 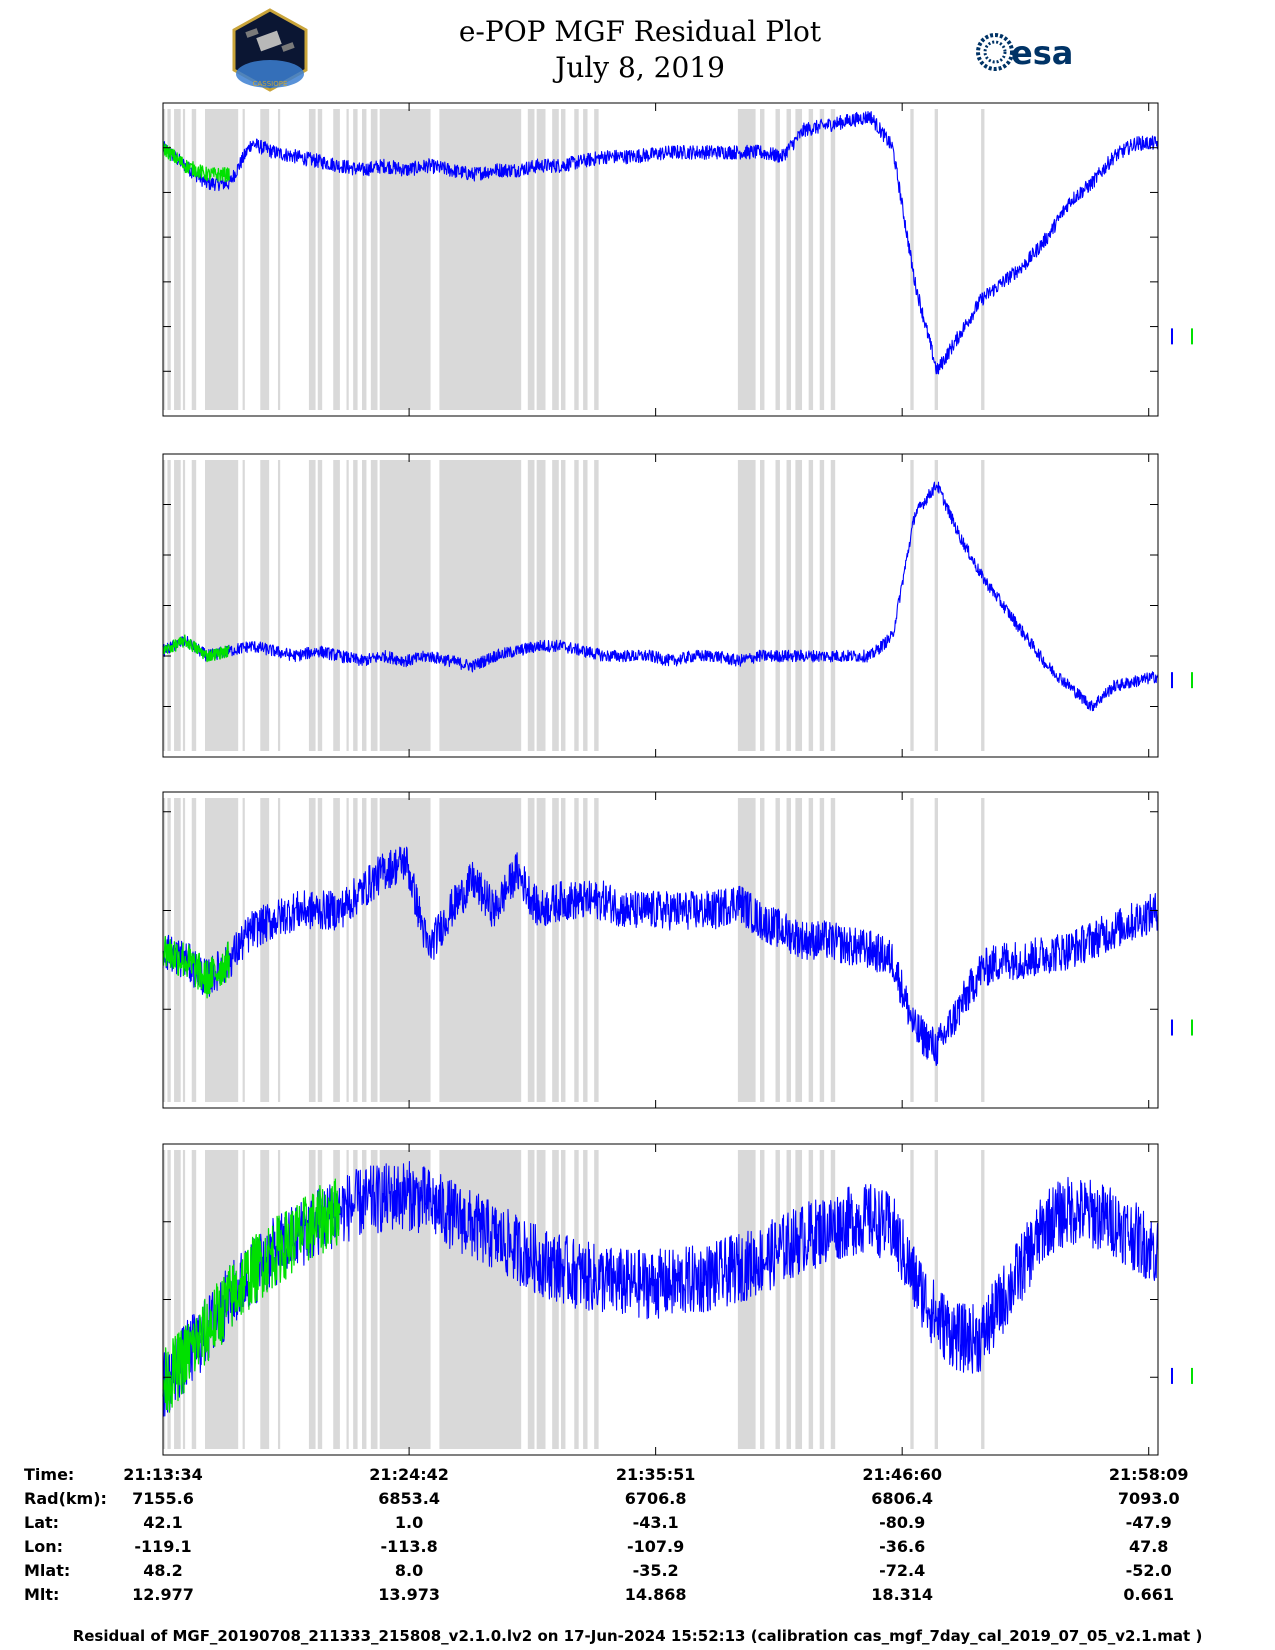 I want to click on orbit-cell: 18.314, so click(x=902, y=1594).